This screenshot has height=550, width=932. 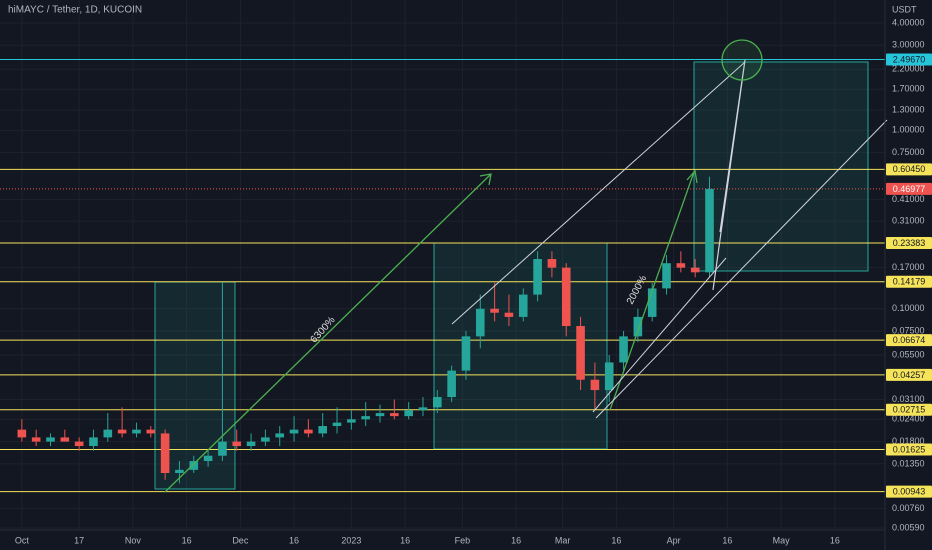 What do you see at coordinates (742, 60) in the screenshot?
I see `target-circle` at bounding box center [742, 60].